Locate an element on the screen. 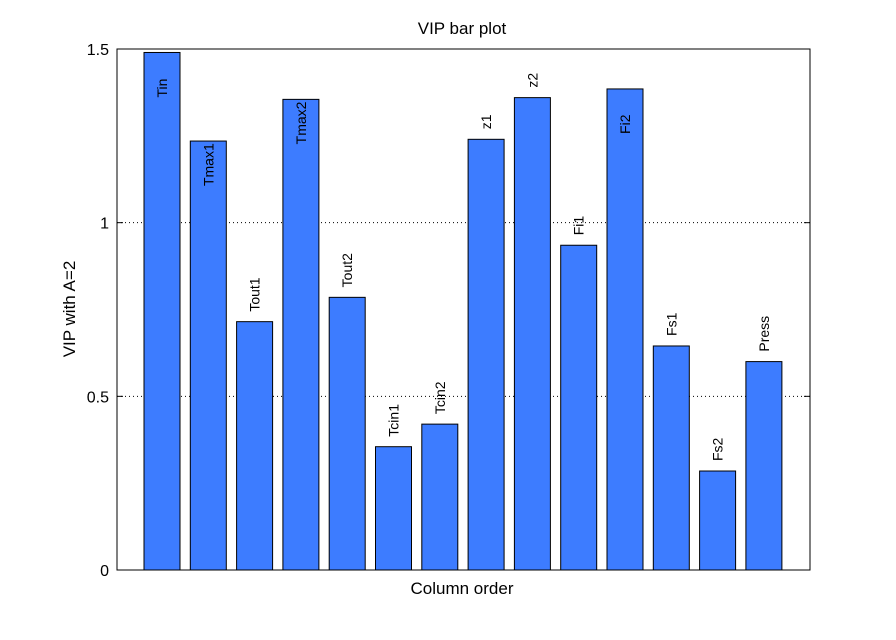 The width and height of the screenshot is (896, 640). bar-tcin2 is located at coordinates (440, 497).